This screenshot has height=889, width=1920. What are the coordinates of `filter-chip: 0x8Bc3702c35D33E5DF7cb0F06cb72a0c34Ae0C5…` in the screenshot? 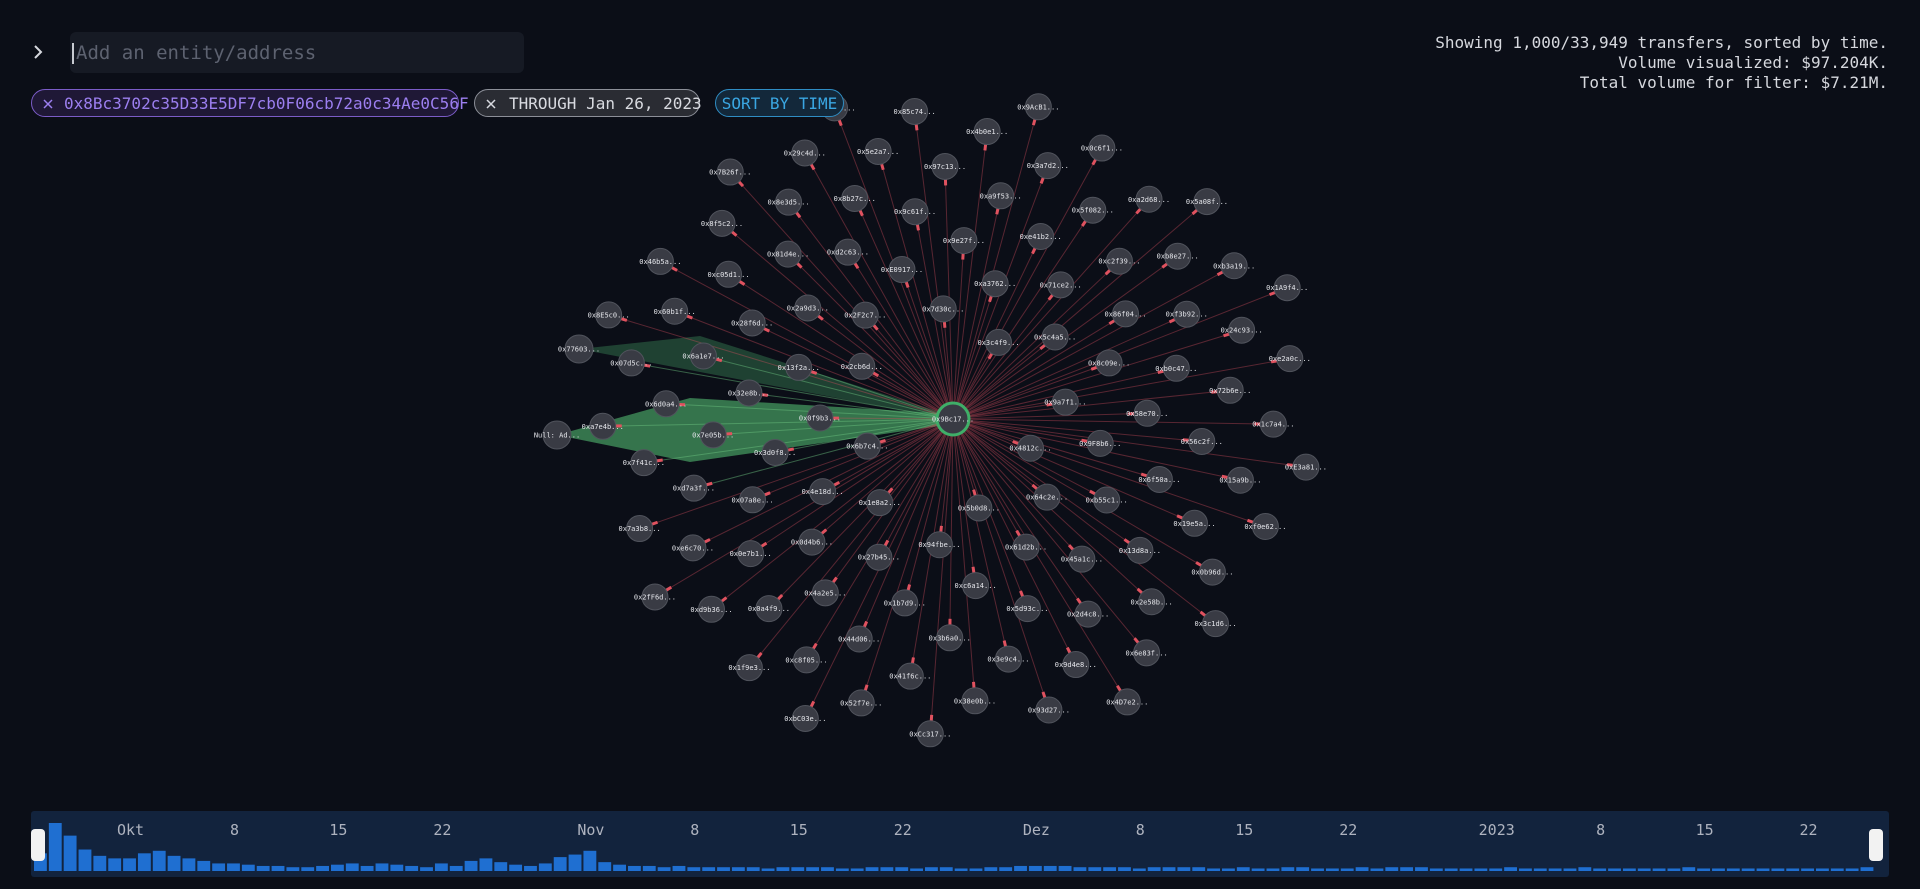 It's located at (250, 103).